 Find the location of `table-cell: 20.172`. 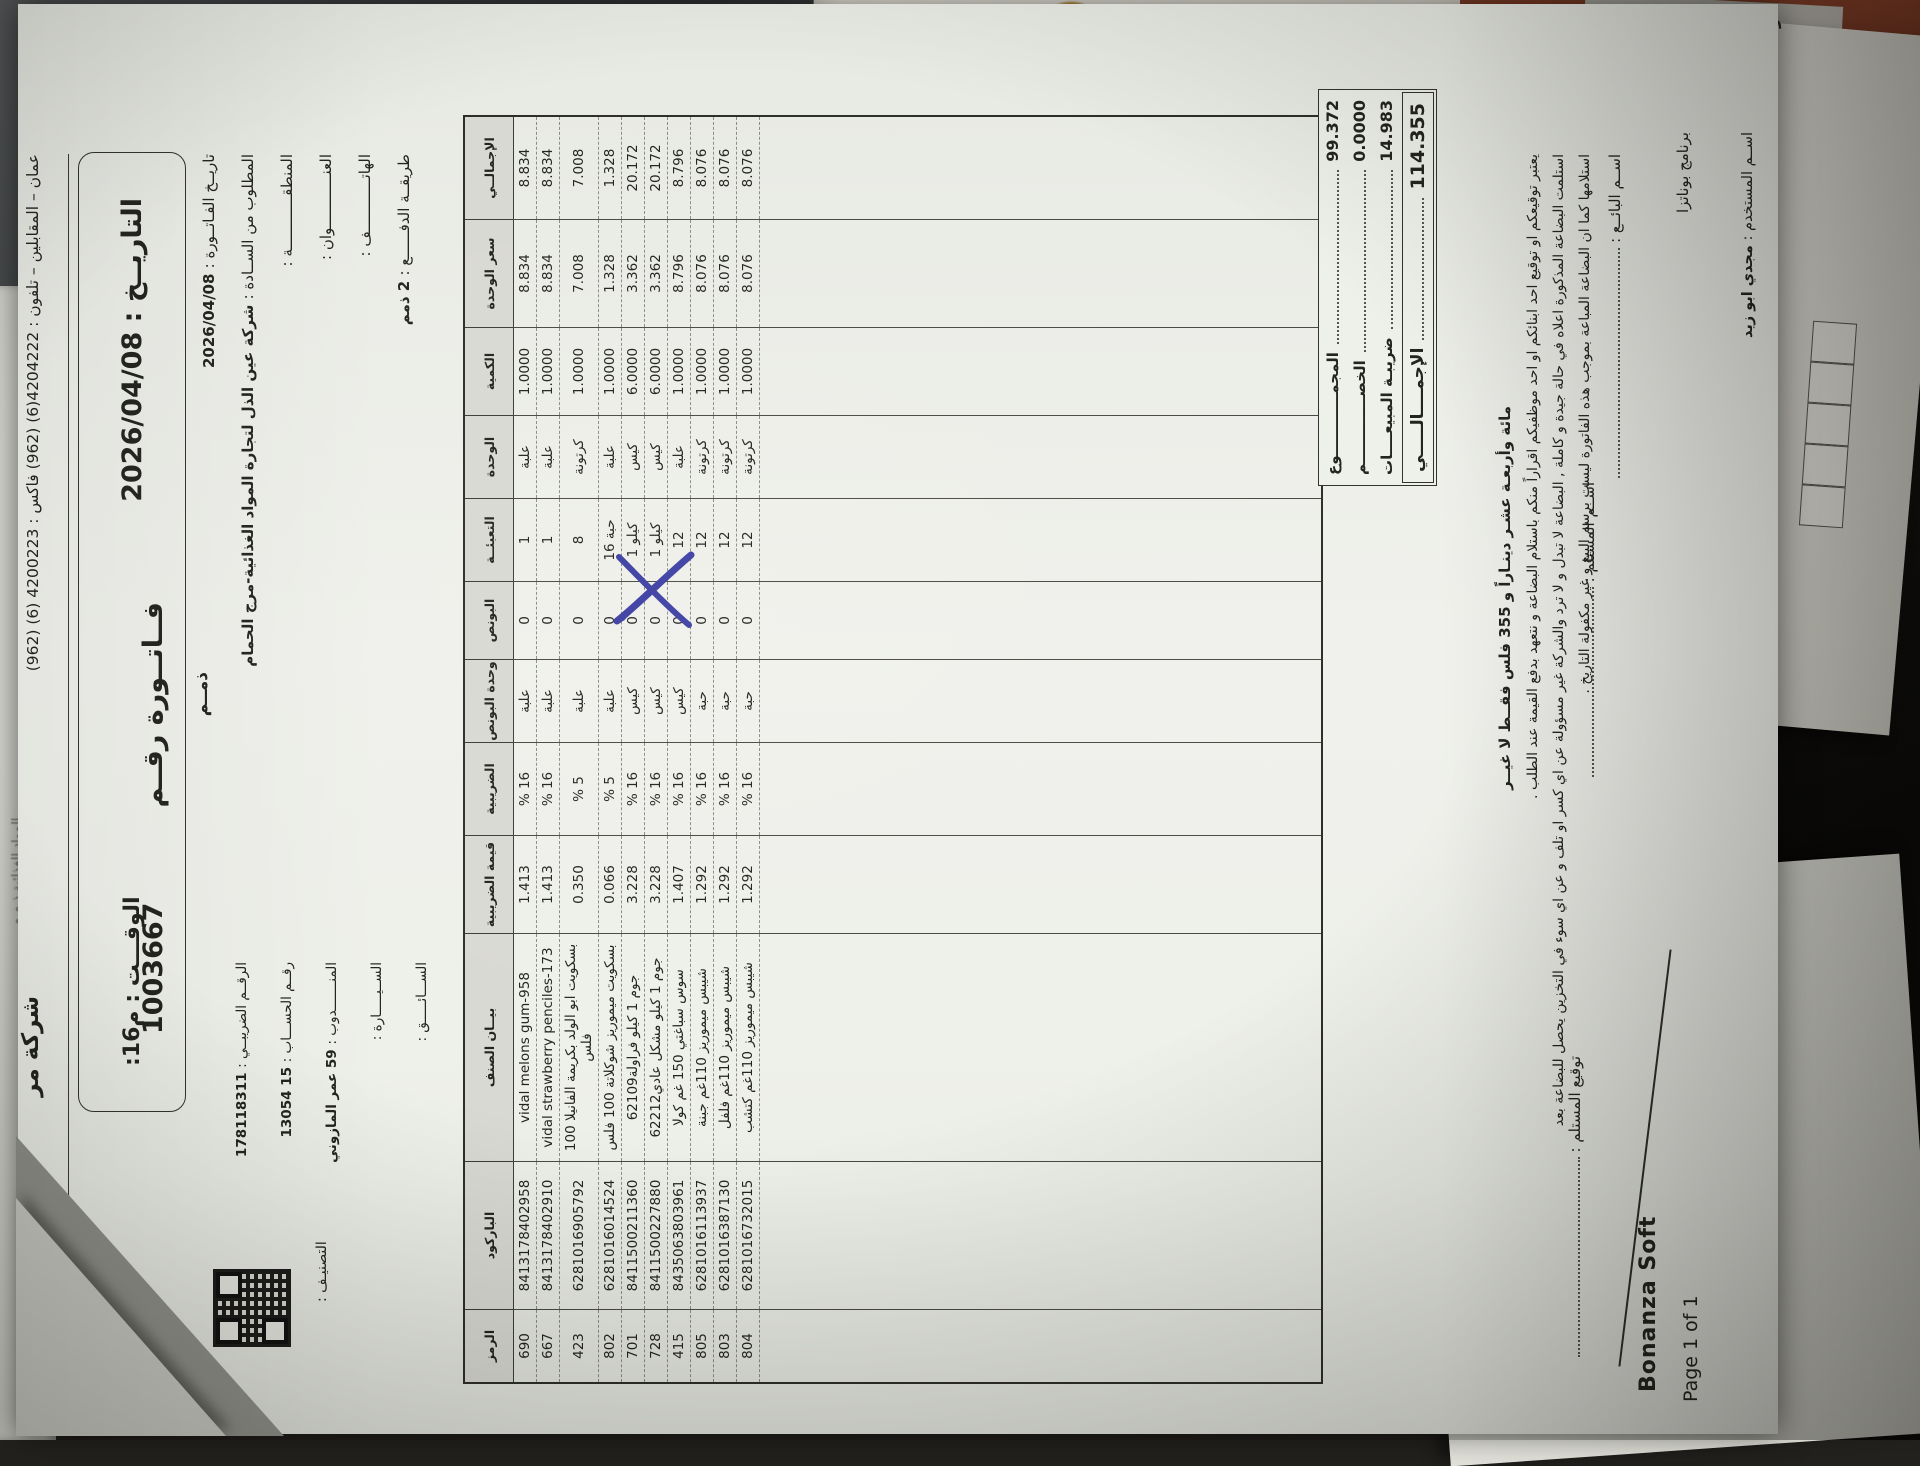

table-cell: 20.172 is located at coordinates (633, 168).